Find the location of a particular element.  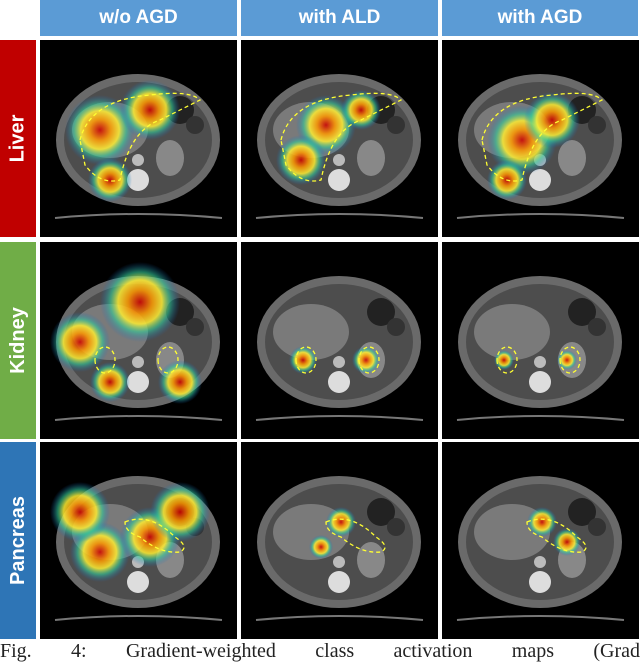

row-header: Kidney is located at coordinates (18, 340).